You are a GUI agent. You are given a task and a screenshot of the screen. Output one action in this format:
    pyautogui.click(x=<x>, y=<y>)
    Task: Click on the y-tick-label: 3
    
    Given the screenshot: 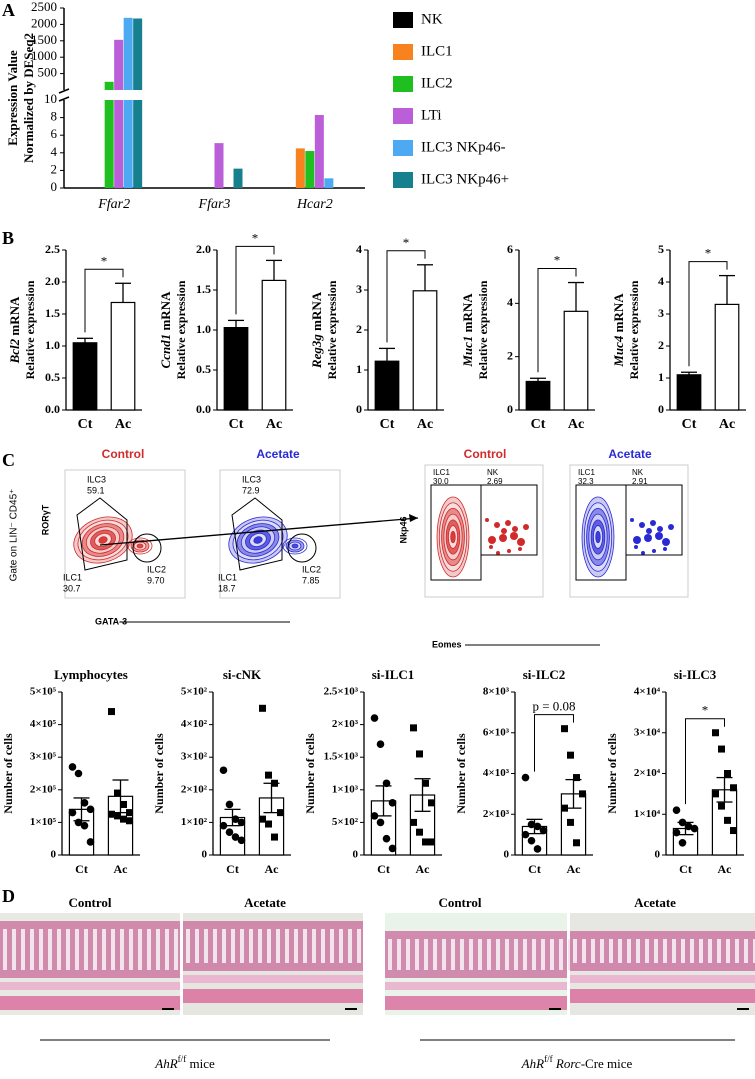 What is the action you would take?
    pyautogui.click(x=661, y=313)
    